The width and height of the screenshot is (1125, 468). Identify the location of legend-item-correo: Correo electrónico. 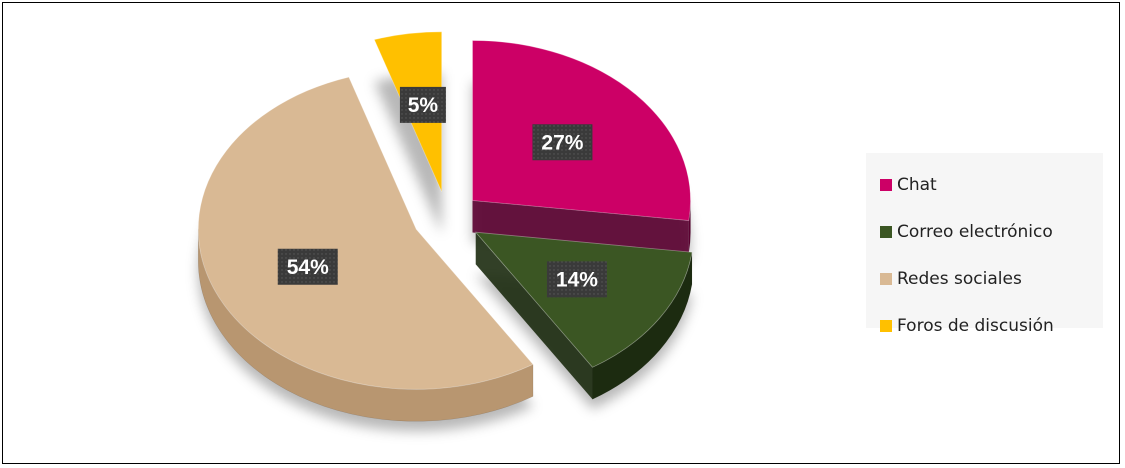
(991, 231).